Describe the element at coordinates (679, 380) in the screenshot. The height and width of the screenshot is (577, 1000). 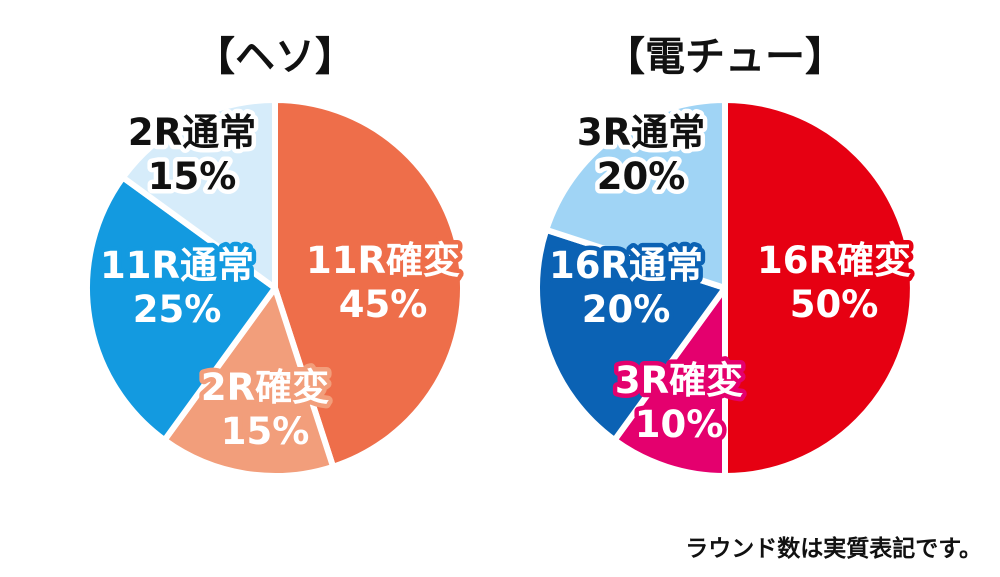
I see `slice-label: 3R確変` at that location.